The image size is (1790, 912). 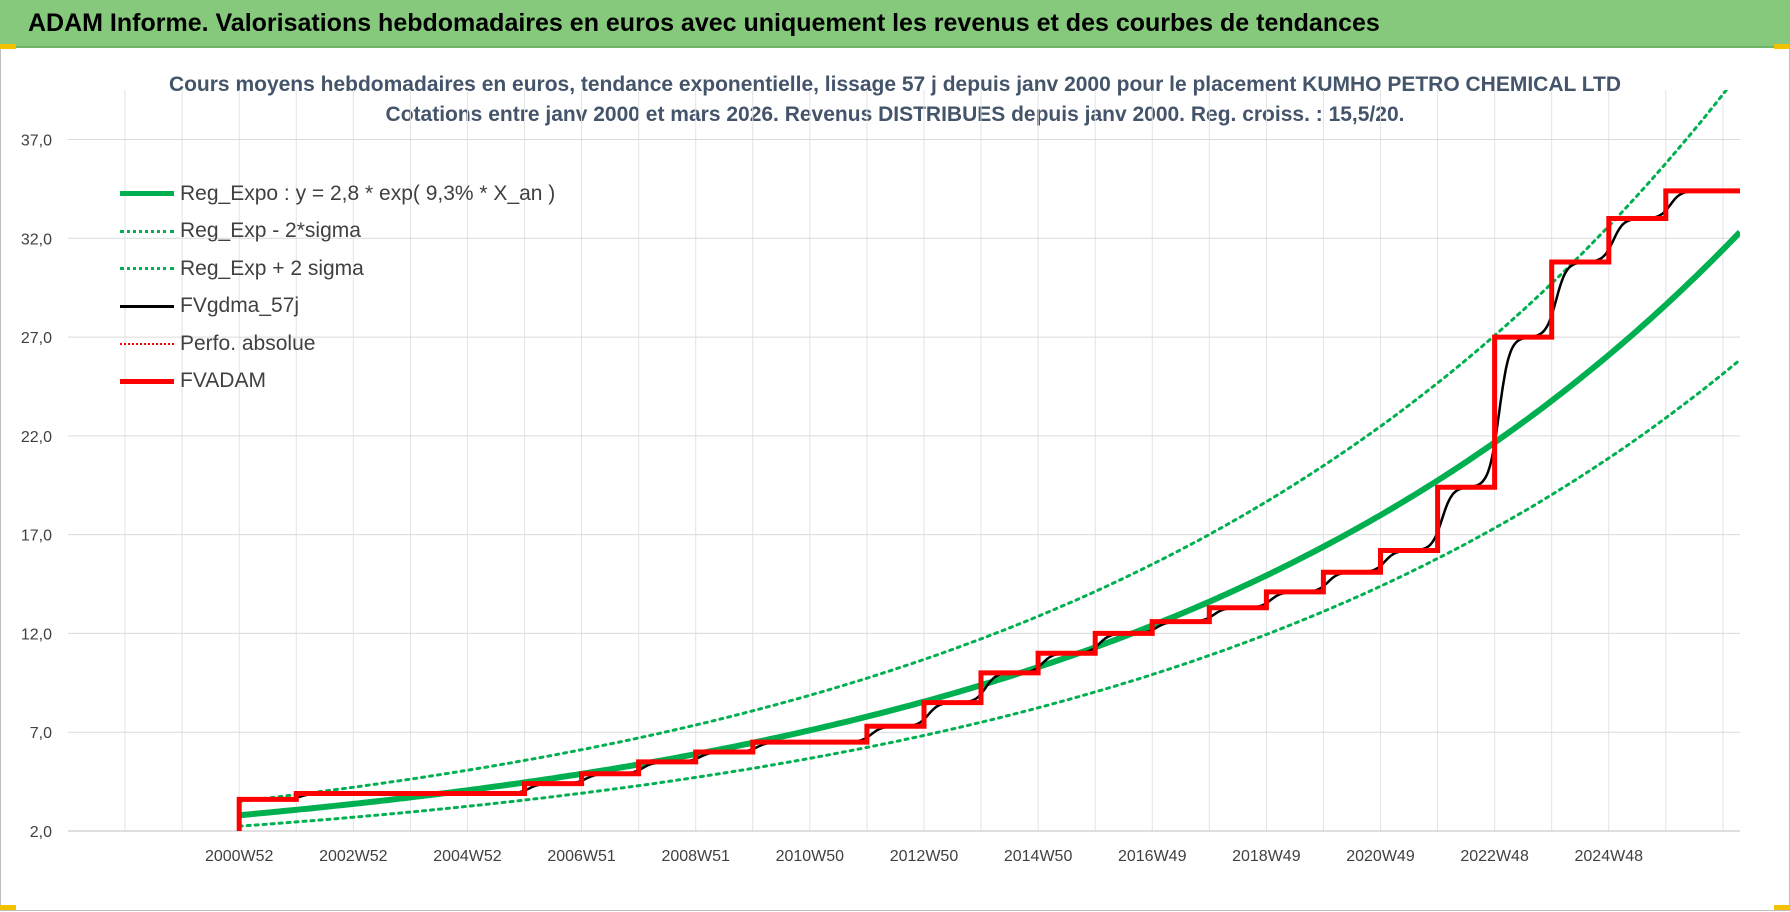 I want to click on legend-label: Perfo. absolue, so click(x=248, y=343).